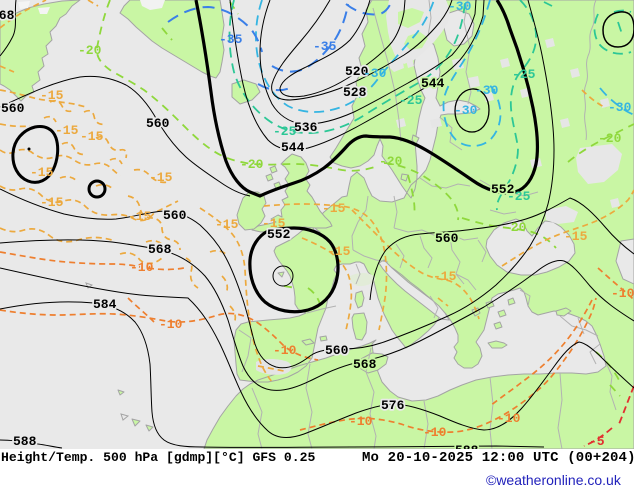 The image size is (634, 490). What do you see at coordinates (597, 441) in the screenshot?
I see `svg-text: -5` at bounding box center [597, 441].